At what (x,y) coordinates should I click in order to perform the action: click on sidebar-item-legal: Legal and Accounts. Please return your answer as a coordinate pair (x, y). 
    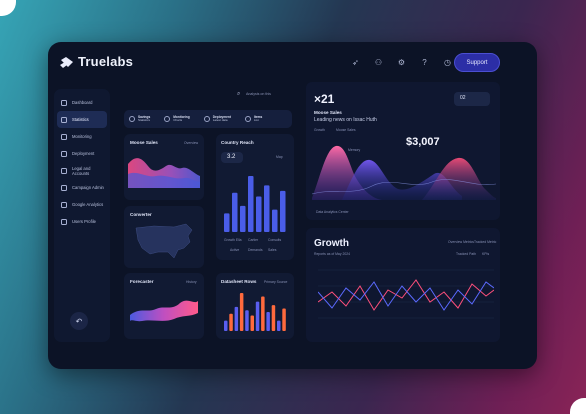
    Looking at the image, I should click on (82, 170).